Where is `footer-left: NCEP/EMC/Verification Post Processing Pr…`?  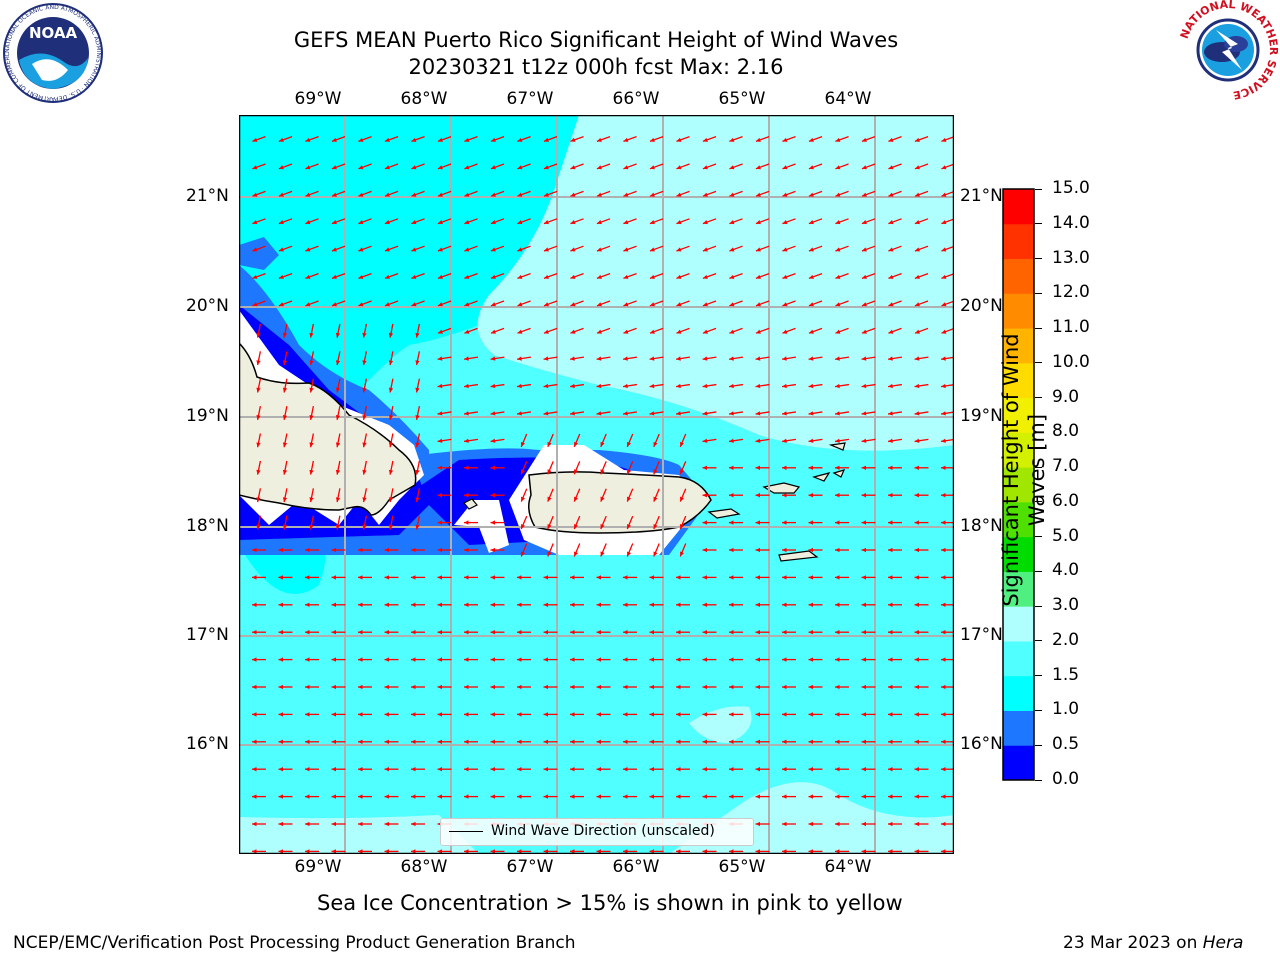 footer-left: NCEP/EMC/Verification Post Processing Pr… is located at coordinates (294, 943).